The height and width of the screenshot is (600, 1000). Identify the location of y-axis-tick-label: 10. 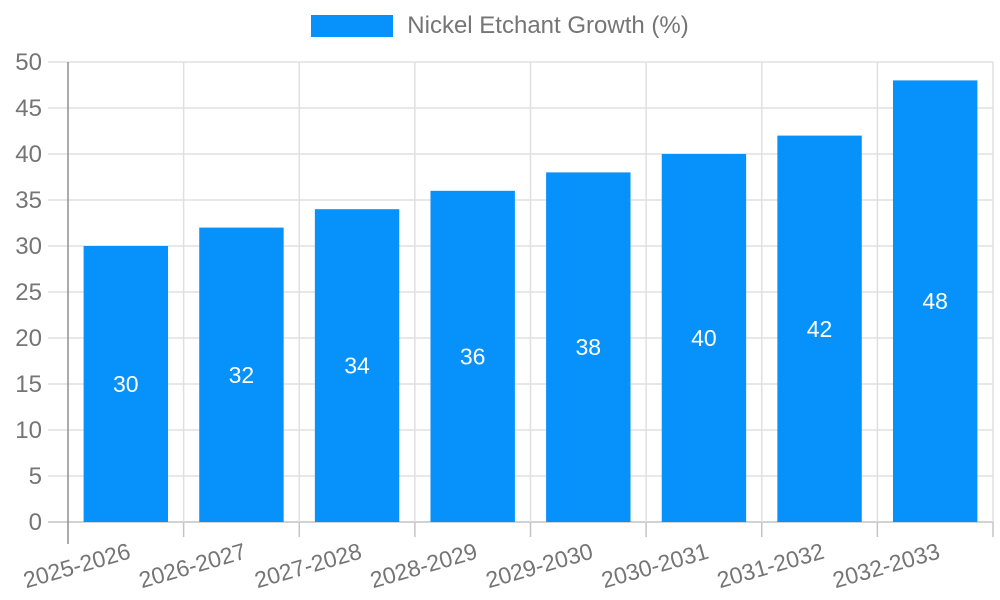
(28, 430).